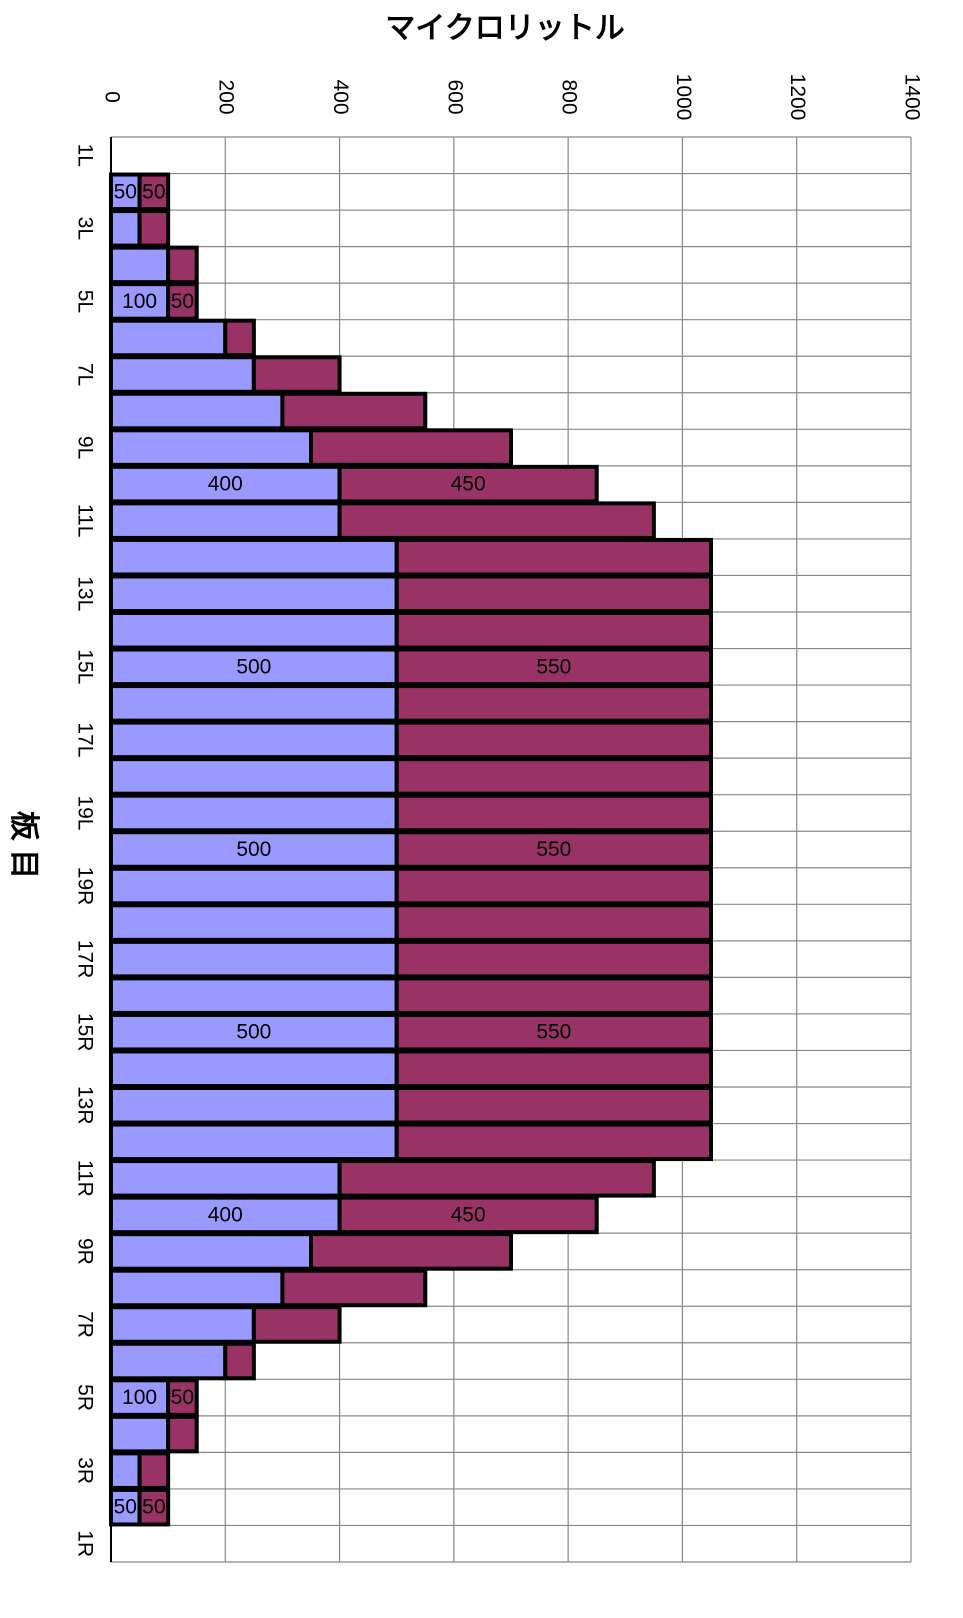 The width and height of the screenshot is (963, 1618). What do you see at coordinates (84, 520) in the screenshot?
I see `y-tick-label: 11L` at bounding box center [84, 520].